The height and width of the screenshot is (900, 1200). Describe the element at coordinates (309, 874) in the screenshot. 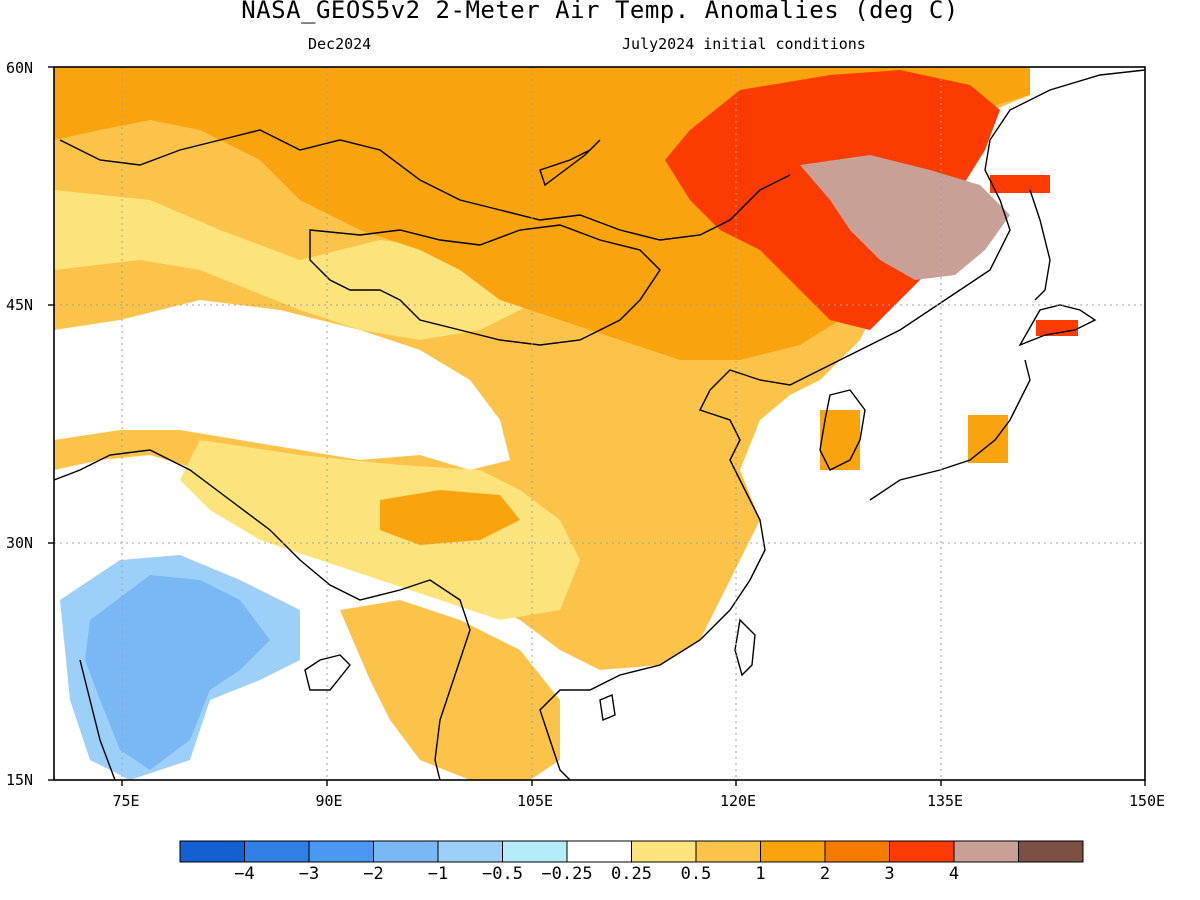

I see `colorbar-label: −3` at that location.